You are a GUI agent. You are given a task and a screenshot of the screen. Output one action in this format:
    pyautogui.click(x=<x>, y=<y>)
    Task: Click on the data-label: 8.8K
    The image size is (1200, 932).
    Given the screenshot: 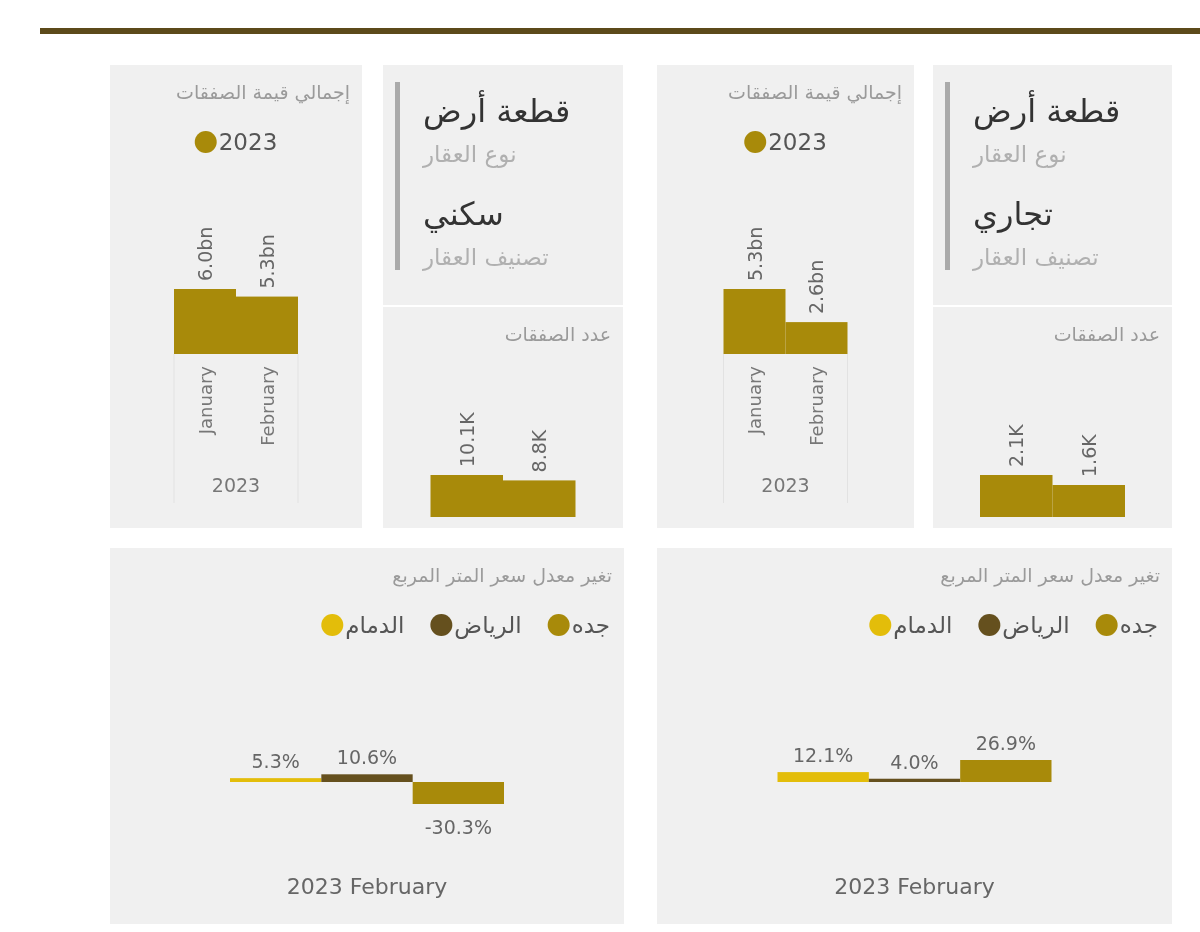 What is the action you would take?
    pyautogui.click(x=539, y=451)
    